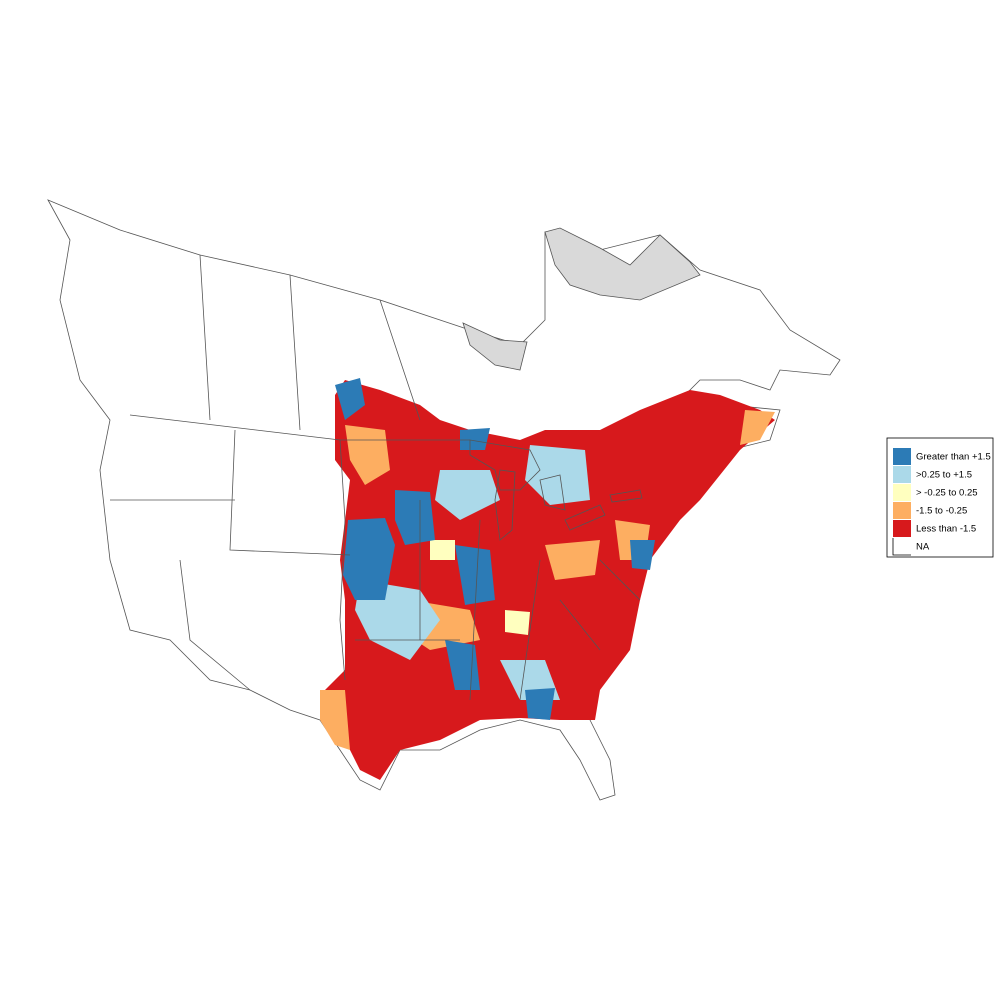  Describe the element at coordinates (941, 511) in the screenshot. I see `legend-label: -1.5 to -0.25` at that location.